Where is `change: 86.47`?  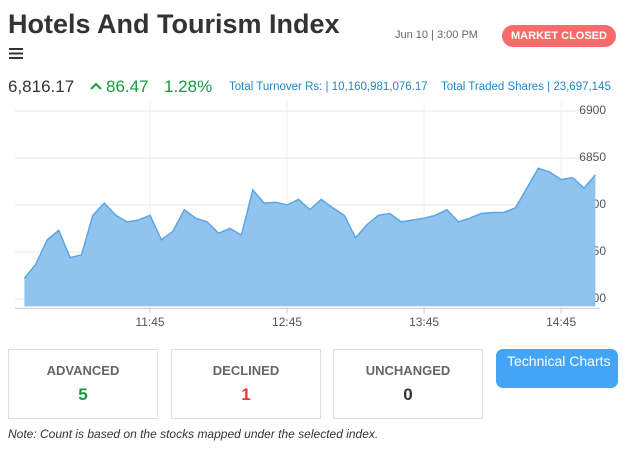
change: 86.47 is located at coordinates (127, 86).